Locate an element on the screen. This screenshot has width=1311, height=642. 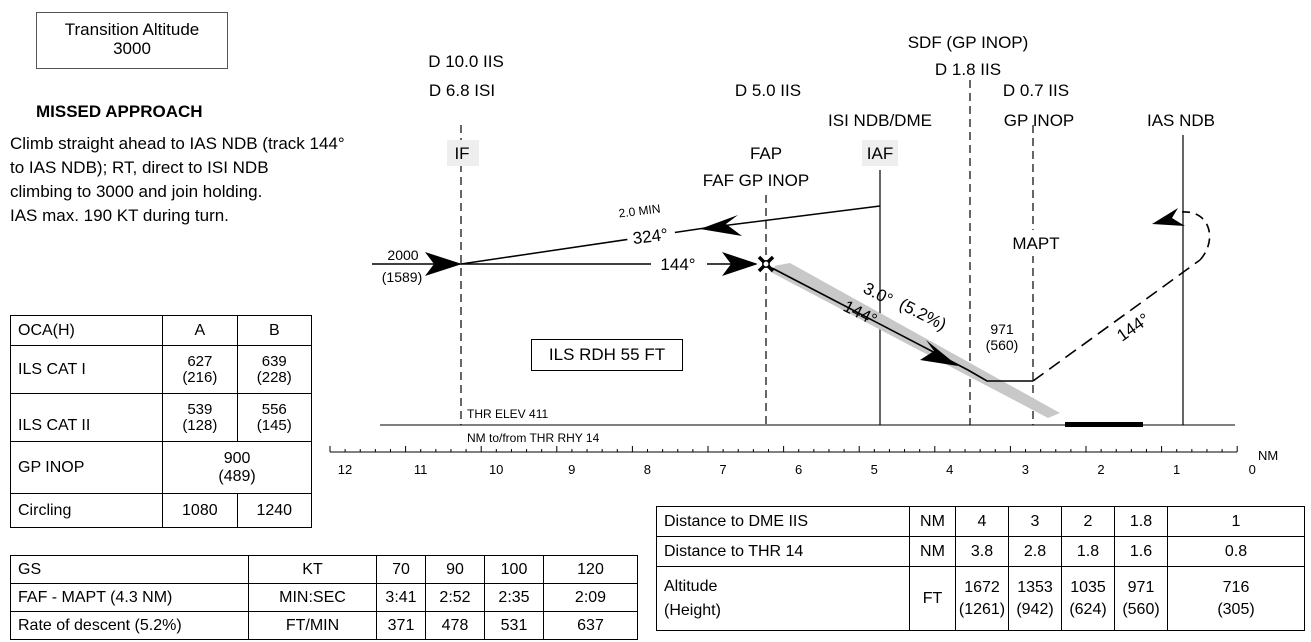
sdf-label: SDF (GP INOP) is located at coordinates (968, 42).